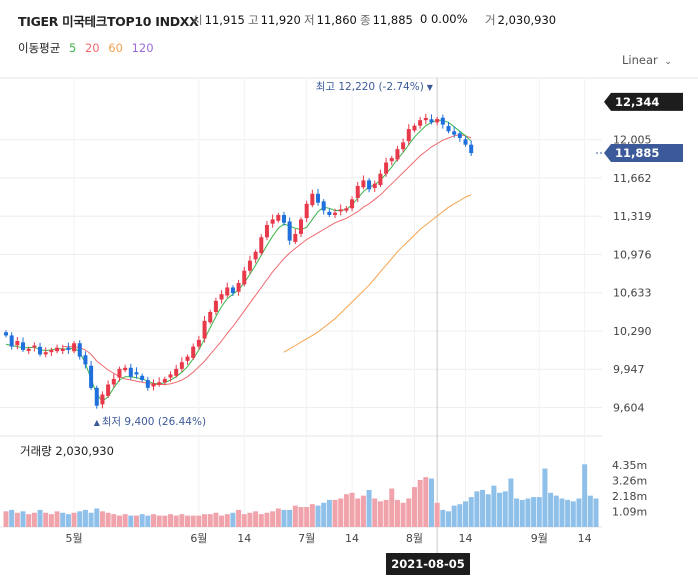 The image size is (698, 581). What do you see at coordinates (108, 21) in the screenshot?
I see `etf-name: TIGER 미국테크TOP10 INDXX` at bounding box center [108, 21].